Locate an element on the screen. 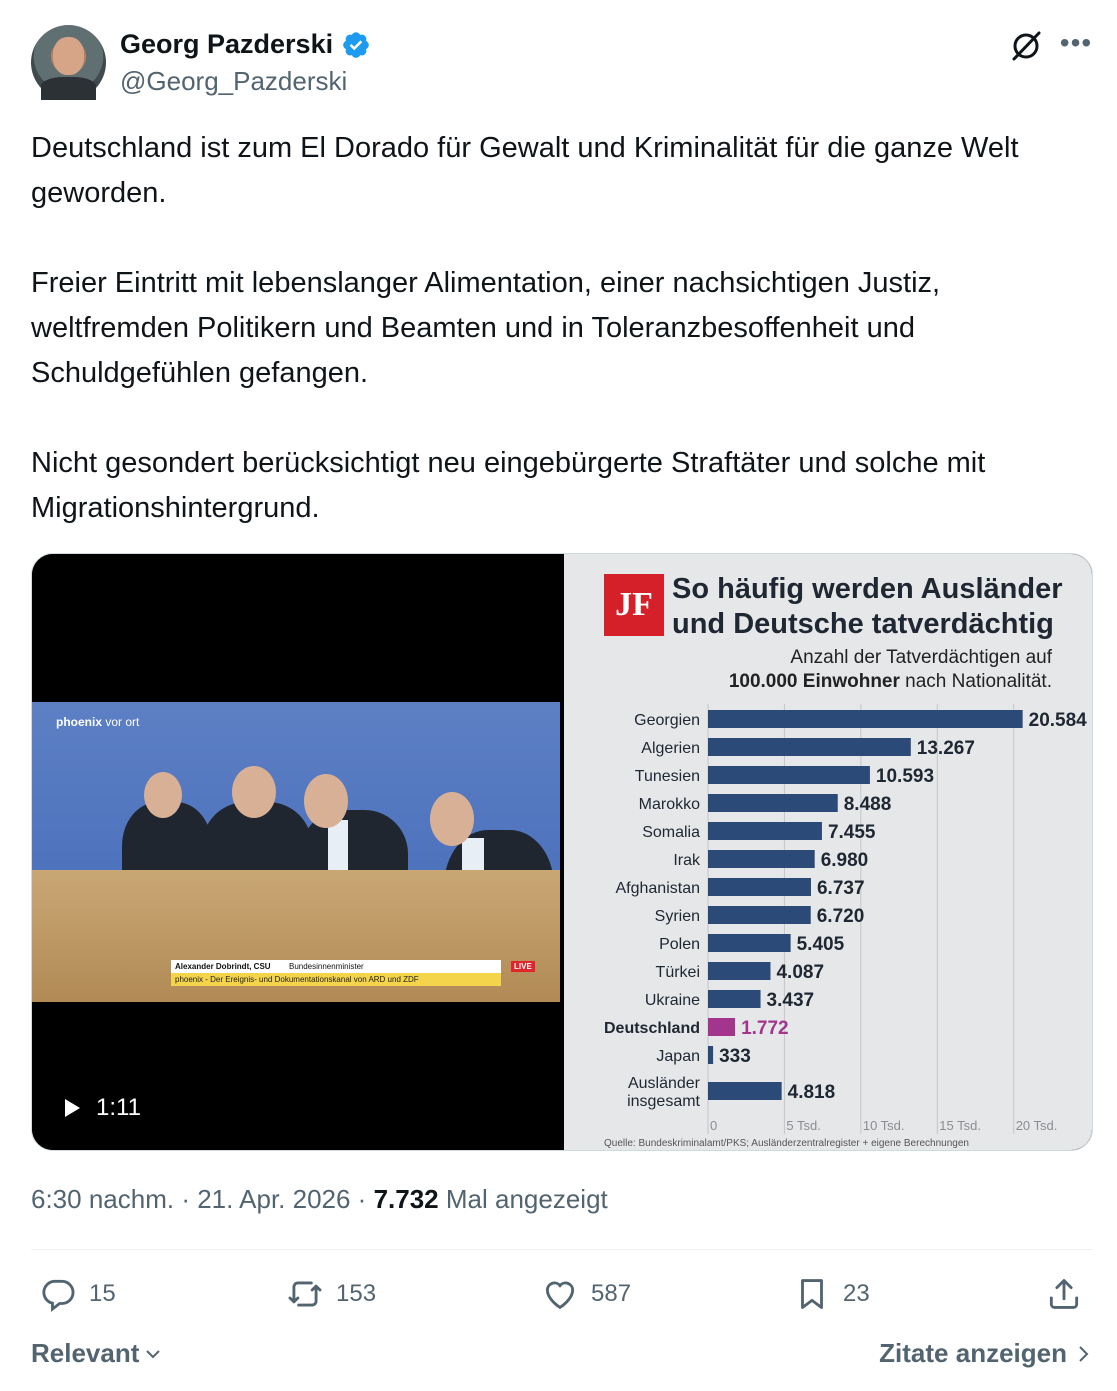  views-label: Mal angezeigt is located at coordinates (526, 1199).